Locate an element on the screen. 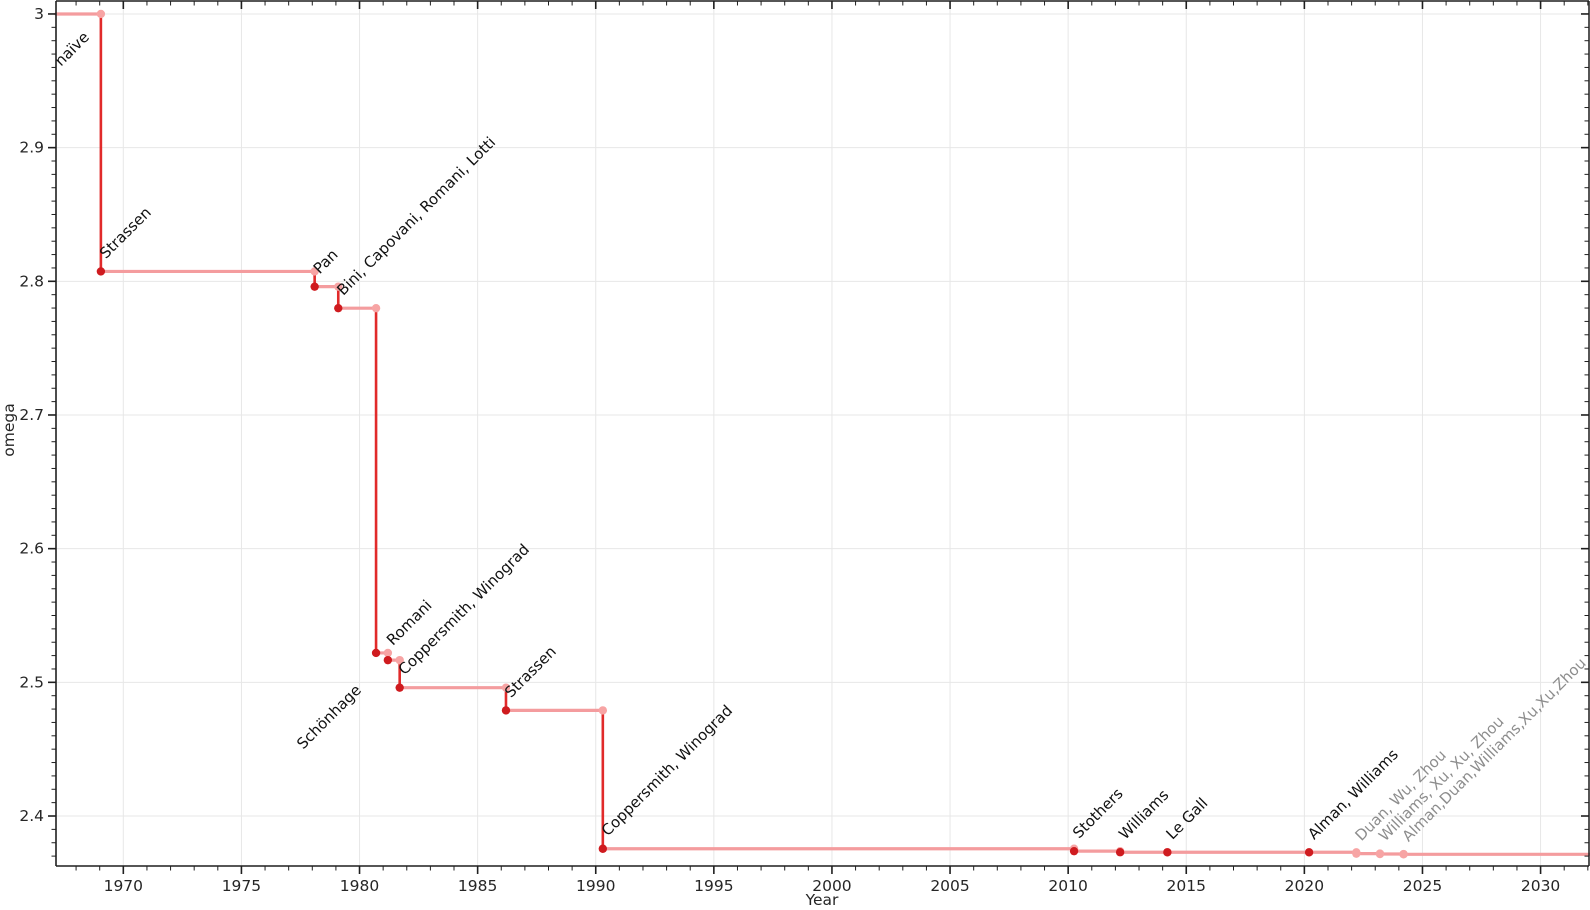  y-tick-label: 2.9 is located at coordinates (31, 148).